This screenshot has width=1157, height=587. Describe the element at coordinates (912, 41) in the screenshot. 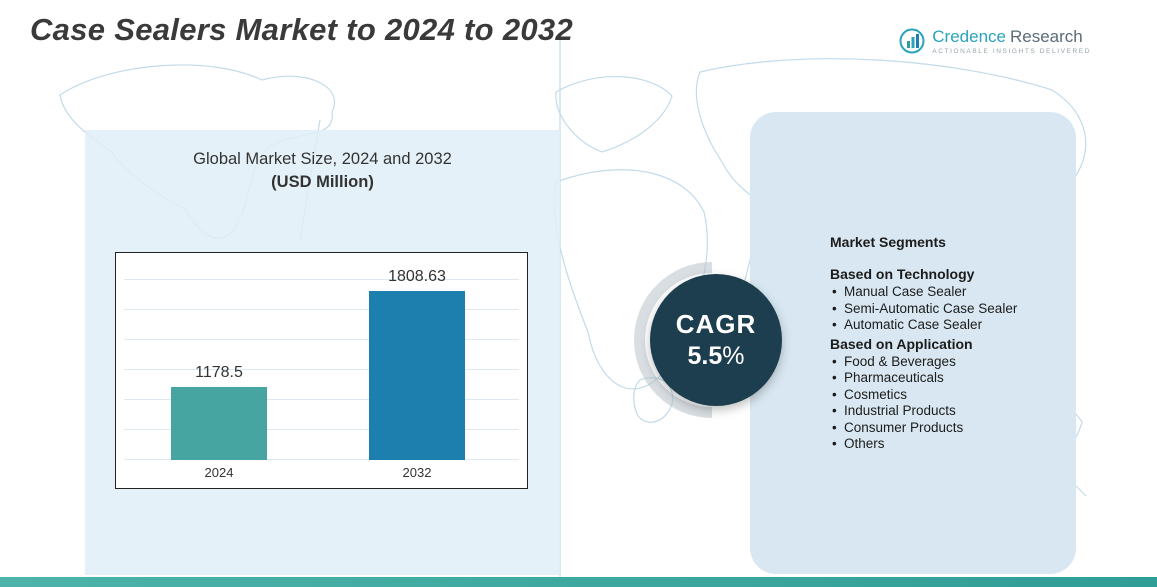

I see `bar-chart-logo-icon` at that location.